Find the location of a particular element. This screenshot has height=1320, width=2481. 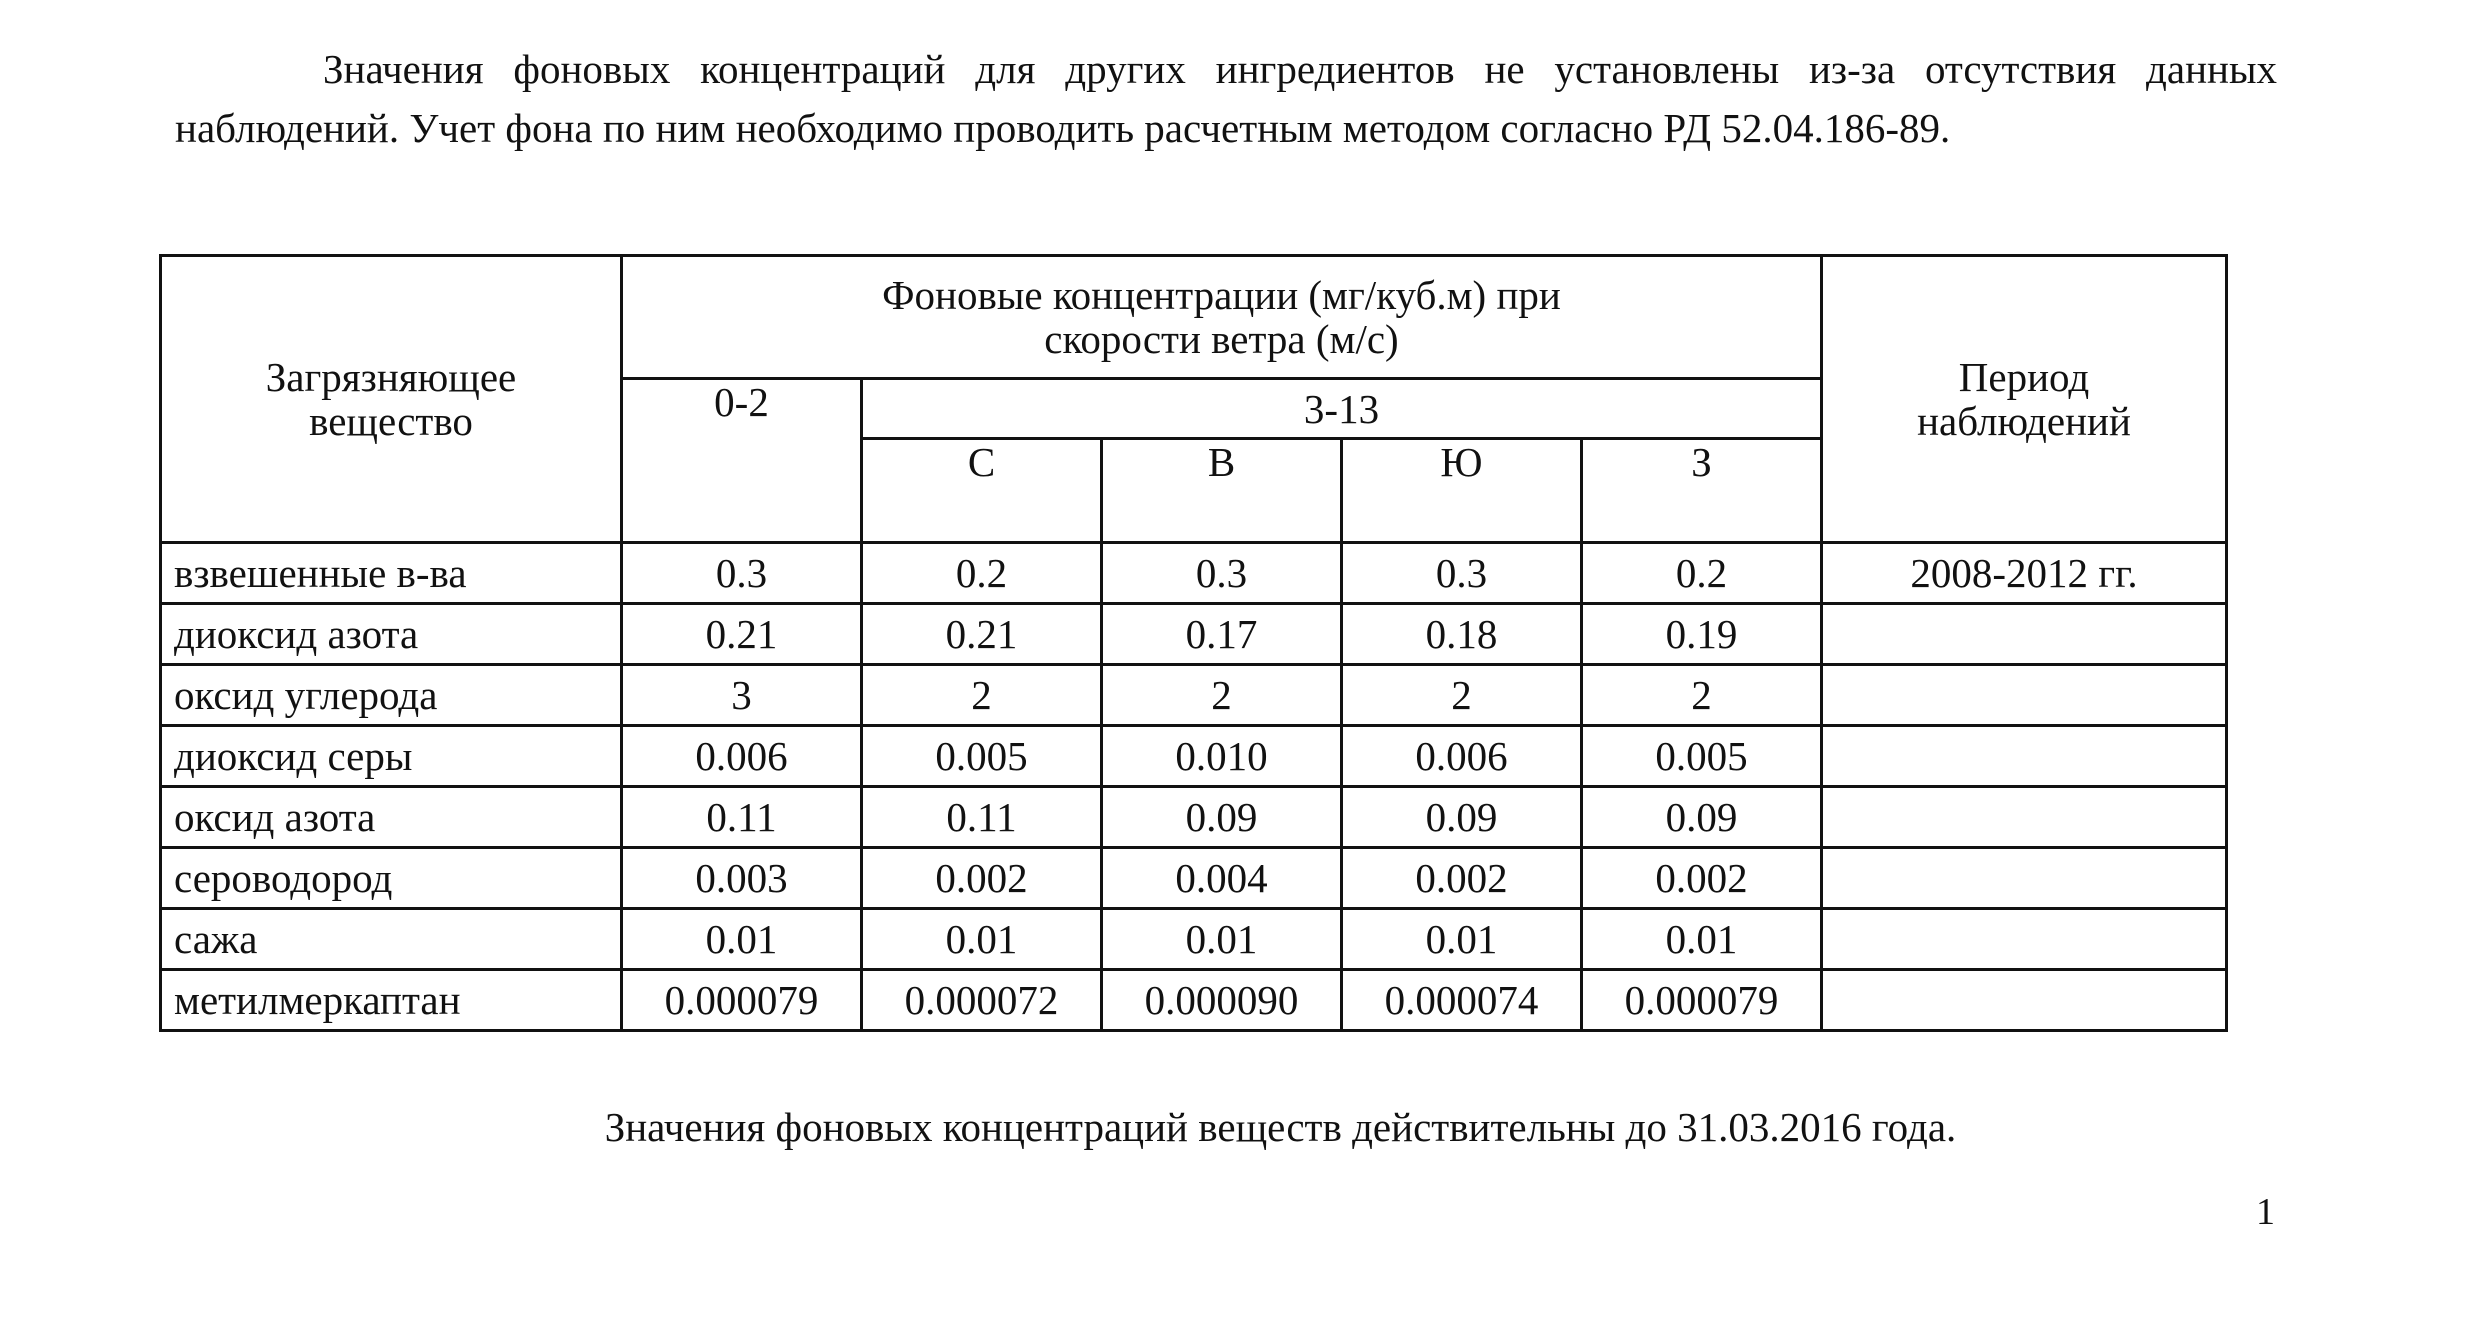

concentration-cell: 0.010 is located at coordinates (1221, 756).